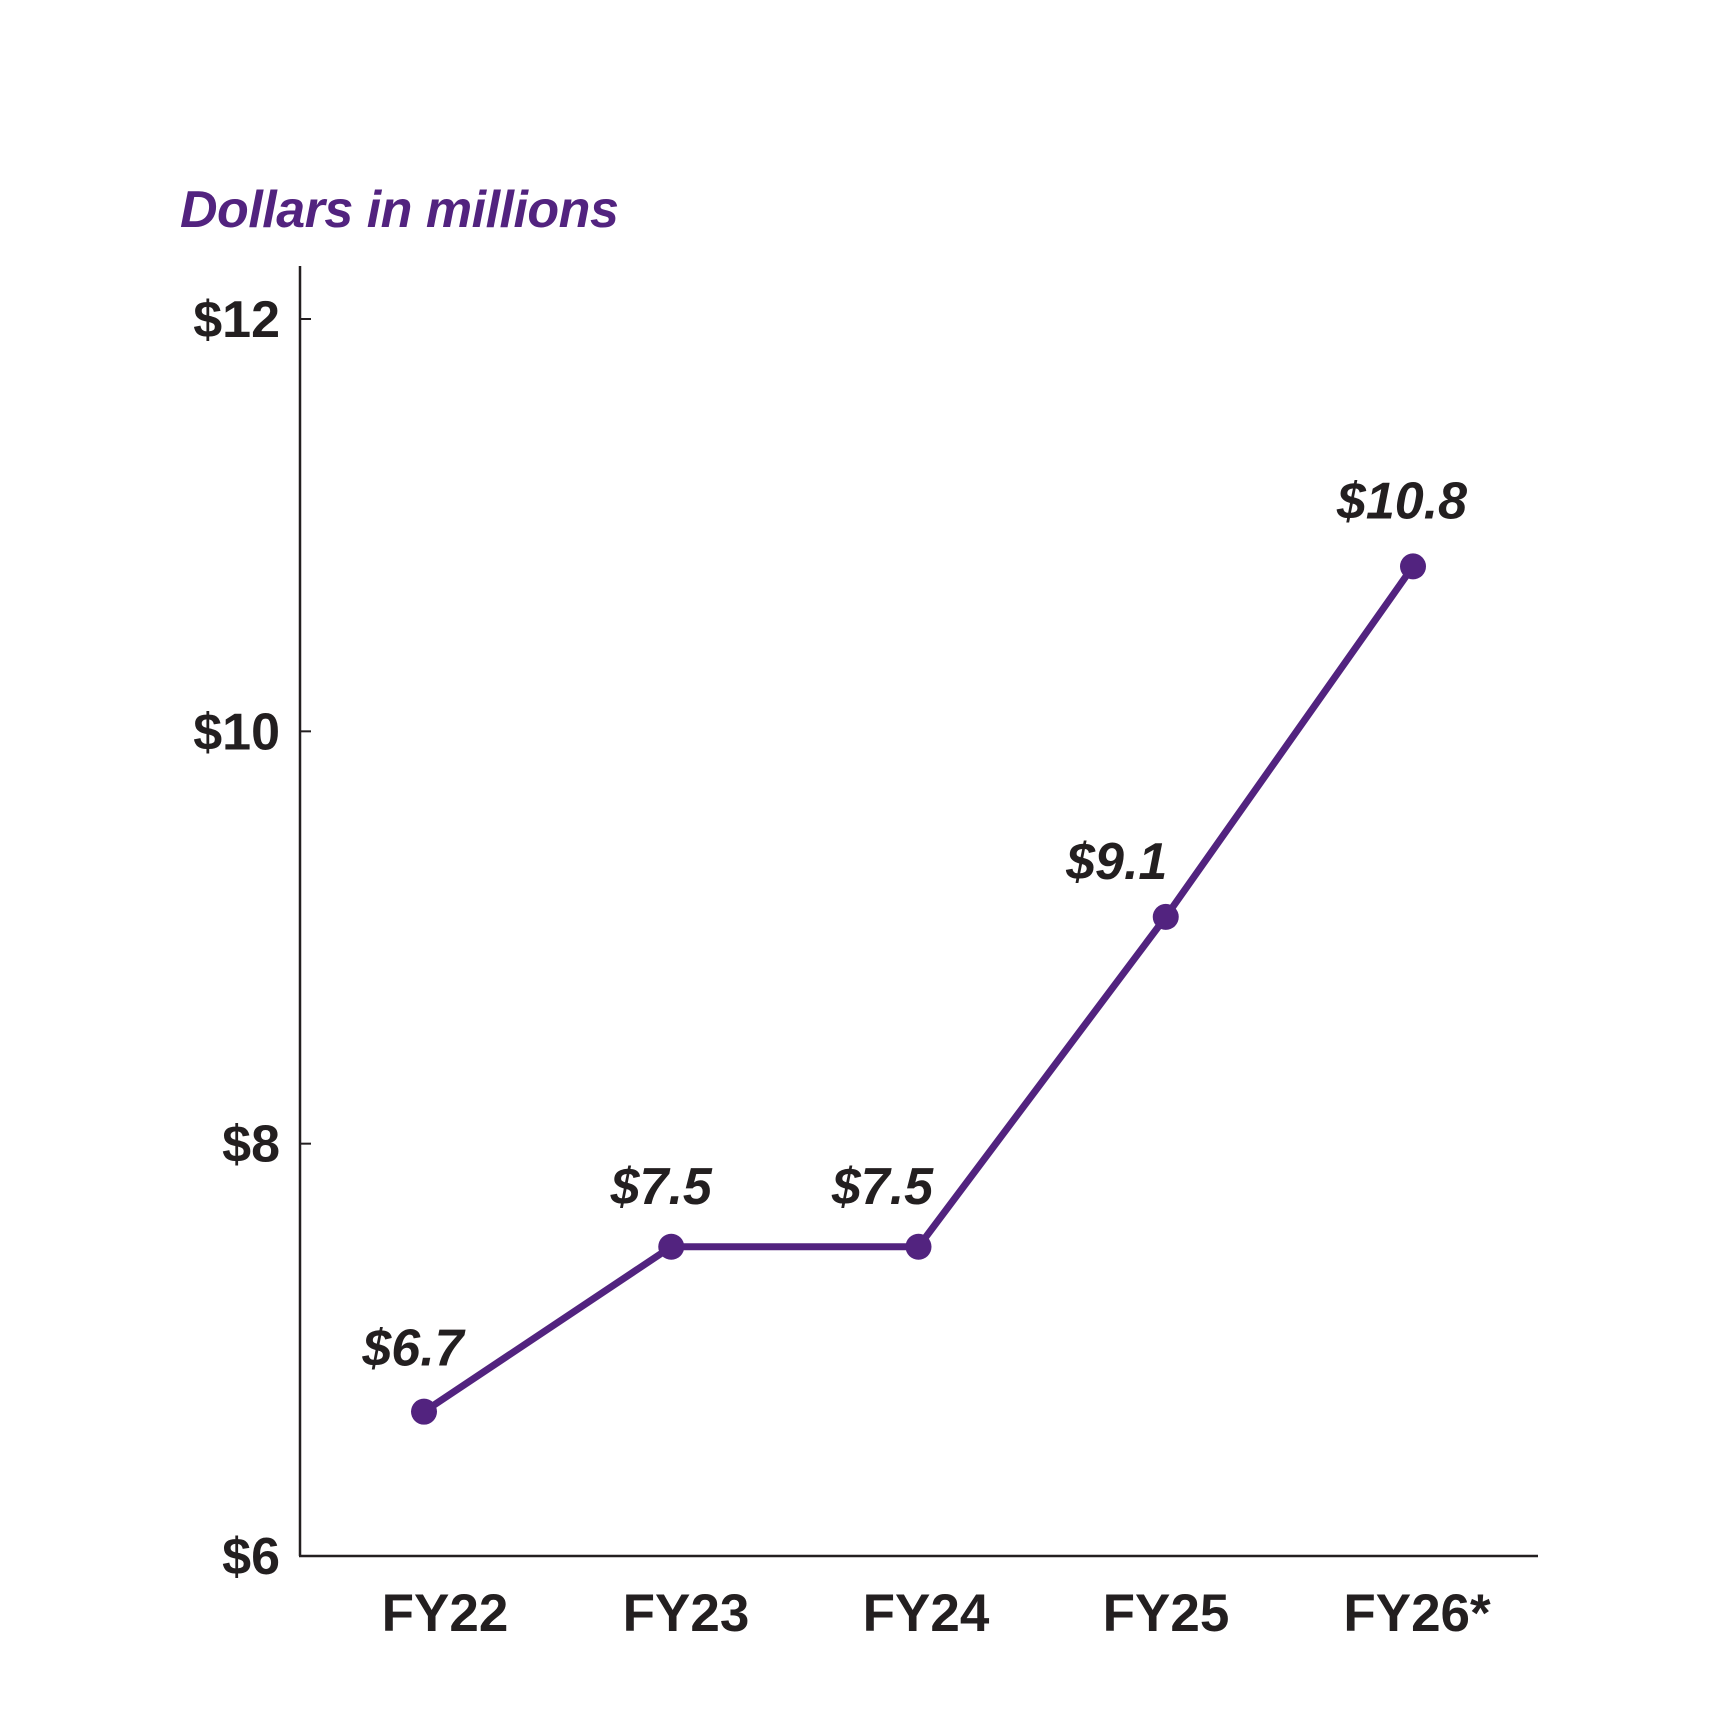 This screenshot has width=1726, height=1726. I want to click on x-tick-label: FY25, so click(1166, 1613).